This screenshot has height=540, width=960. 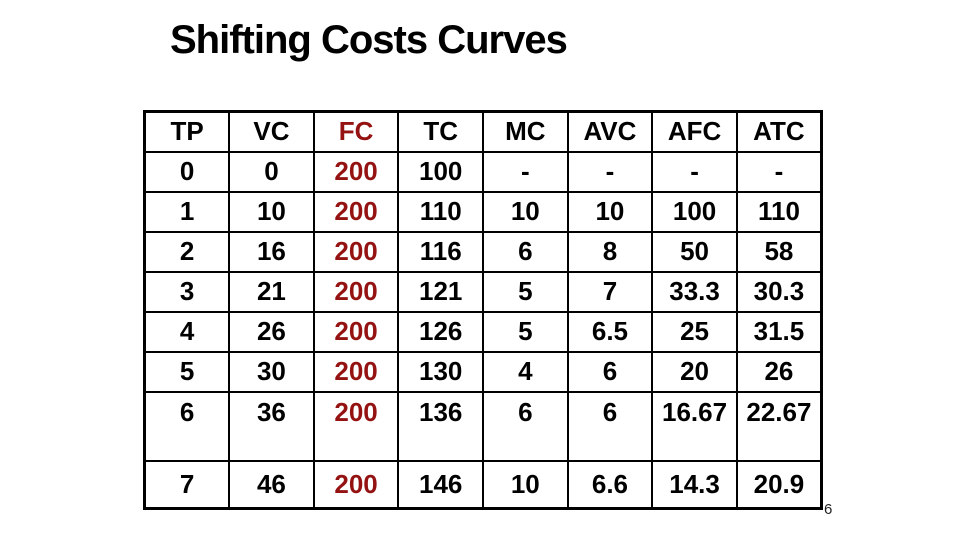 I want to click on col-header-tp: TP, so click(x=187, y=131).